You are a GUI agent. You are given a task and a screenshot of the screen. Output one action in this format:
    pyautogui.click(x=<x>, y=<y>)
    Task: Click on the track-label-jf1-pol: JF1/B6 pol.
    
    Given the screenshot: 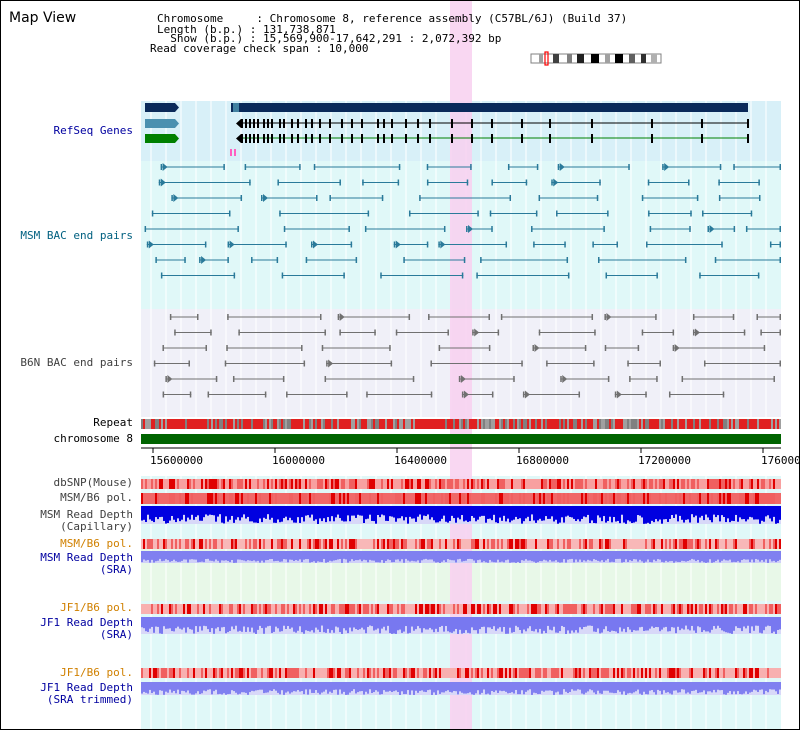 What is the action you would take?
    pyautogui.click(x=96, y=607)
    